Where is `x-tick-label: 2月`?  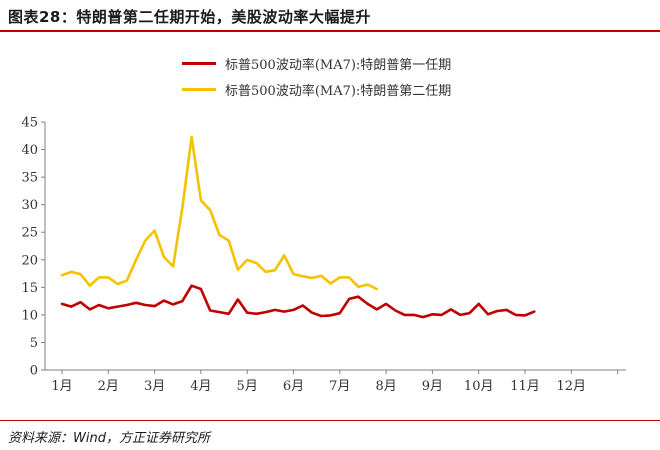
x-tick-label: 2月 is located at coordinates (108, 386).